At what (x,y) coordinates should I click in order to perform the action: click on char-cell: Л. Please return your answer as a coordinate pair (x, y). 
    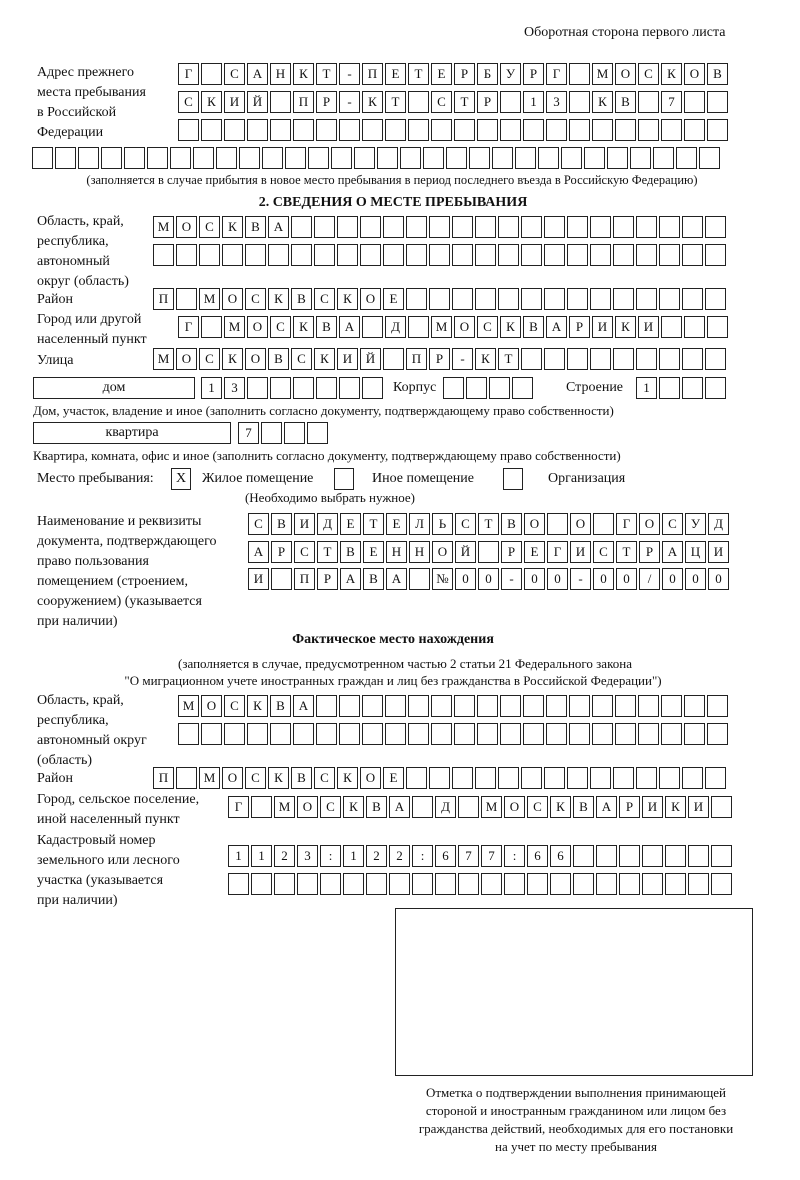
    Looking at the image, I should click on (419, 524).